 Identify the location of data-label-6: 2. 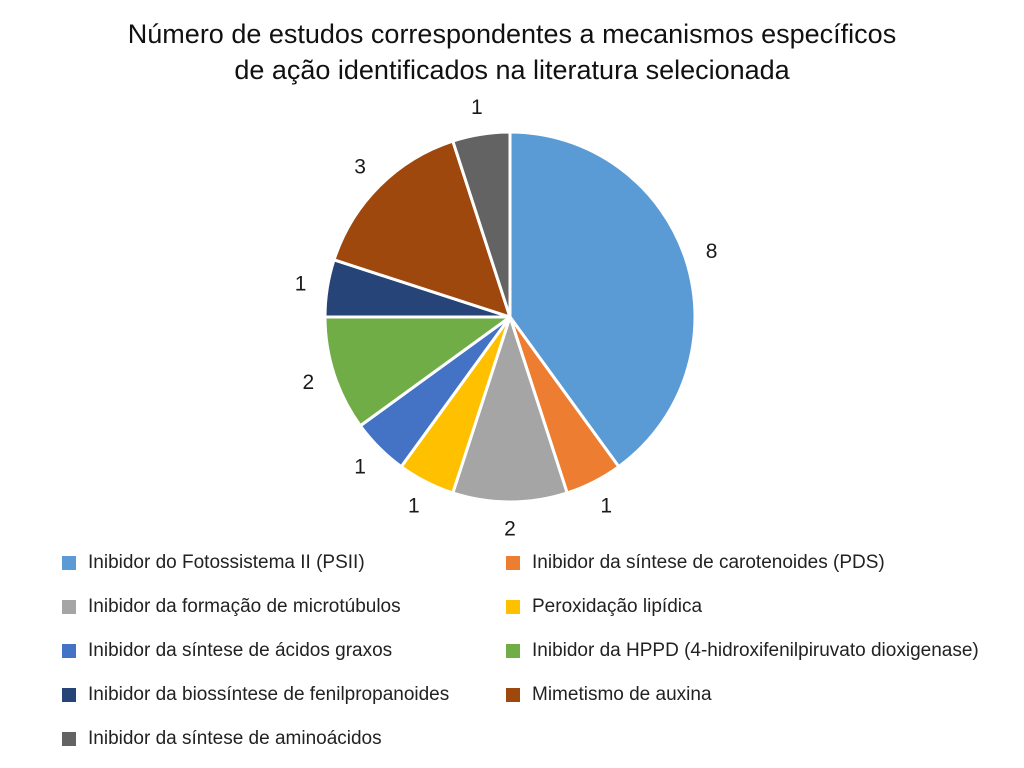
(309, 382).